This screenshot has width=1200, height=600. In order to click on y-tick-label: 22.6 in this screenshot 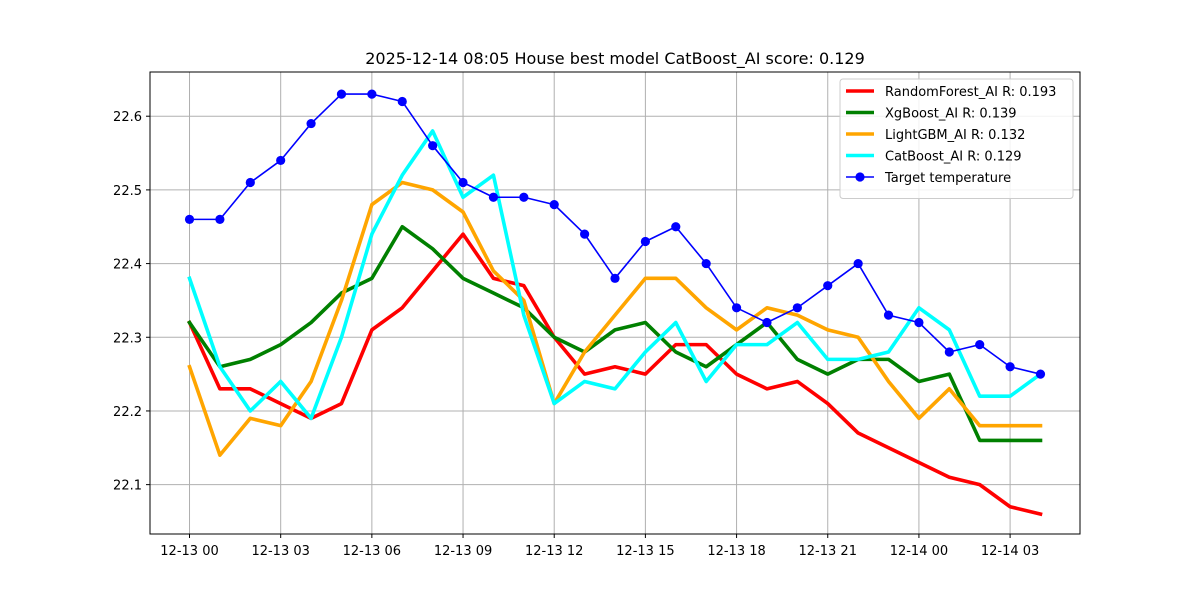, I will do `click(127, 117)`.